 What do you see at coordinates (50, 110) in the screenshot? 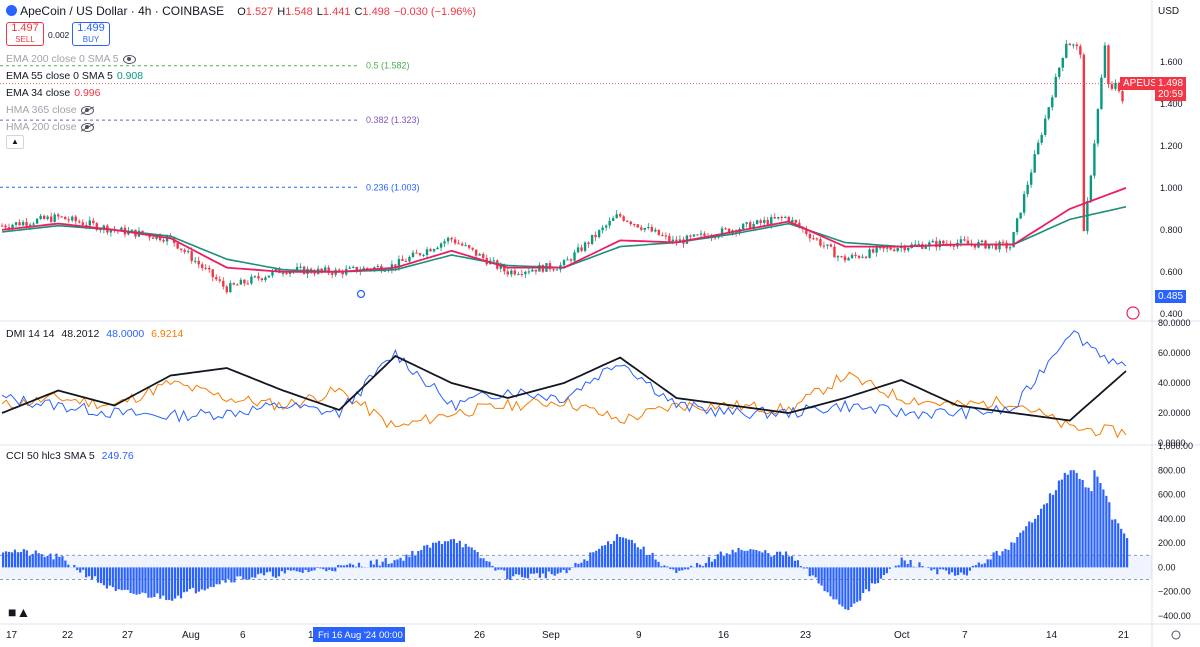
I see `indicator-row-3: HMA 365 close` at bounding box center [50, 110].